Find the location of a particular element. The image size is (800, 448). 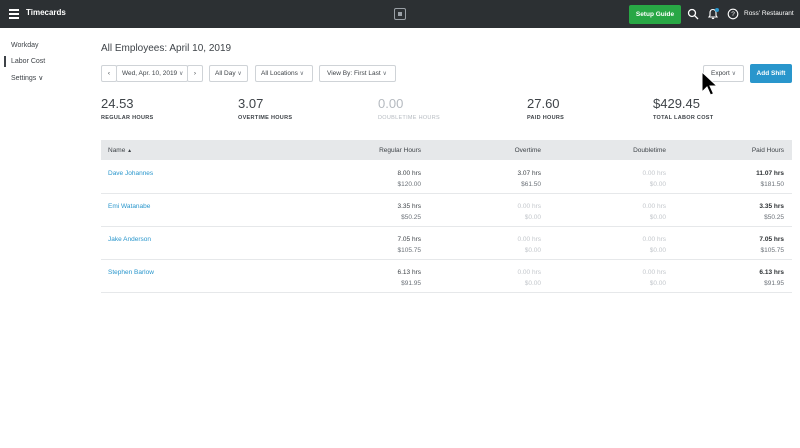

column-header-paid-hours: Paid Hours is located at coordinates (767, 150).